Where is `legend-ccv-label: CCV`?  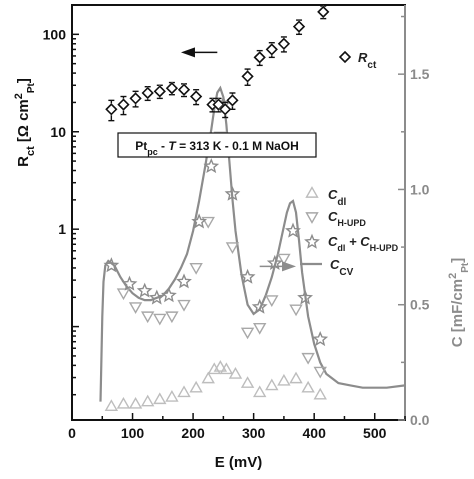
legend-ccv-label: CCV is located at coordinates (342, 267).